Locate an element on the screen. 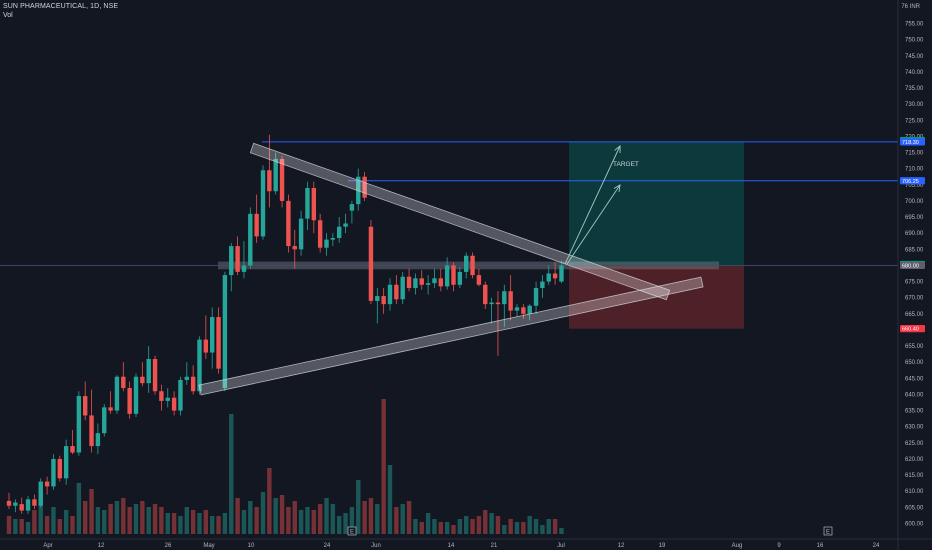 The height and width of the screenshot is (550, 932). price-tag-label: 718.30 is located at coordinates (910, 143).